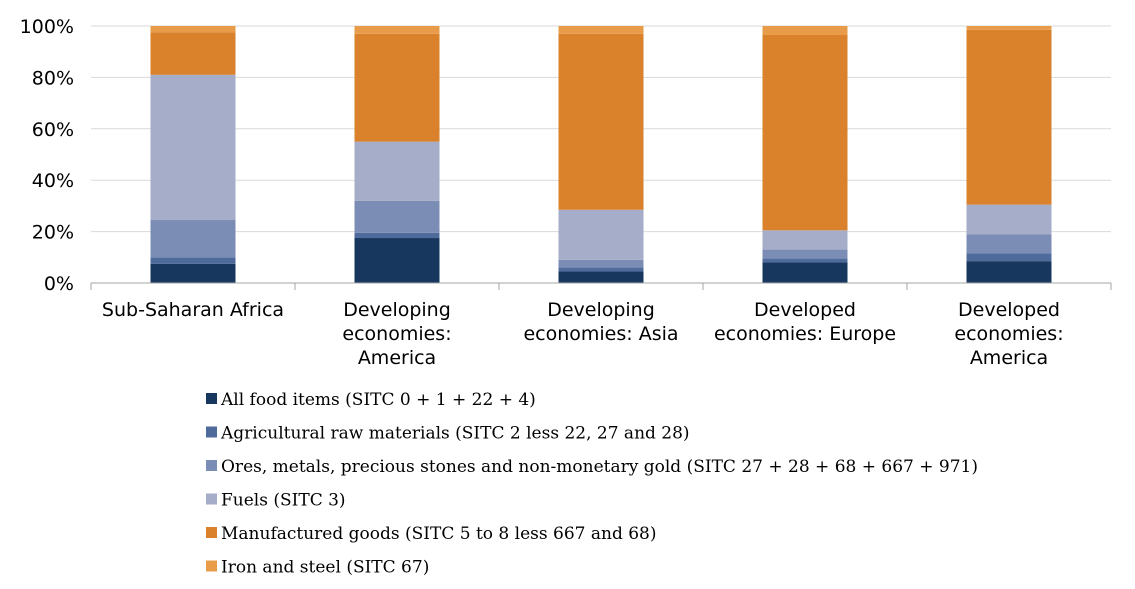  What do you see at coordinates (378, 400) in the screenshot?
I see `legend-label: All food items (SITC 0 + 1 + 22 + 4)` at bounding box center [378, 400].